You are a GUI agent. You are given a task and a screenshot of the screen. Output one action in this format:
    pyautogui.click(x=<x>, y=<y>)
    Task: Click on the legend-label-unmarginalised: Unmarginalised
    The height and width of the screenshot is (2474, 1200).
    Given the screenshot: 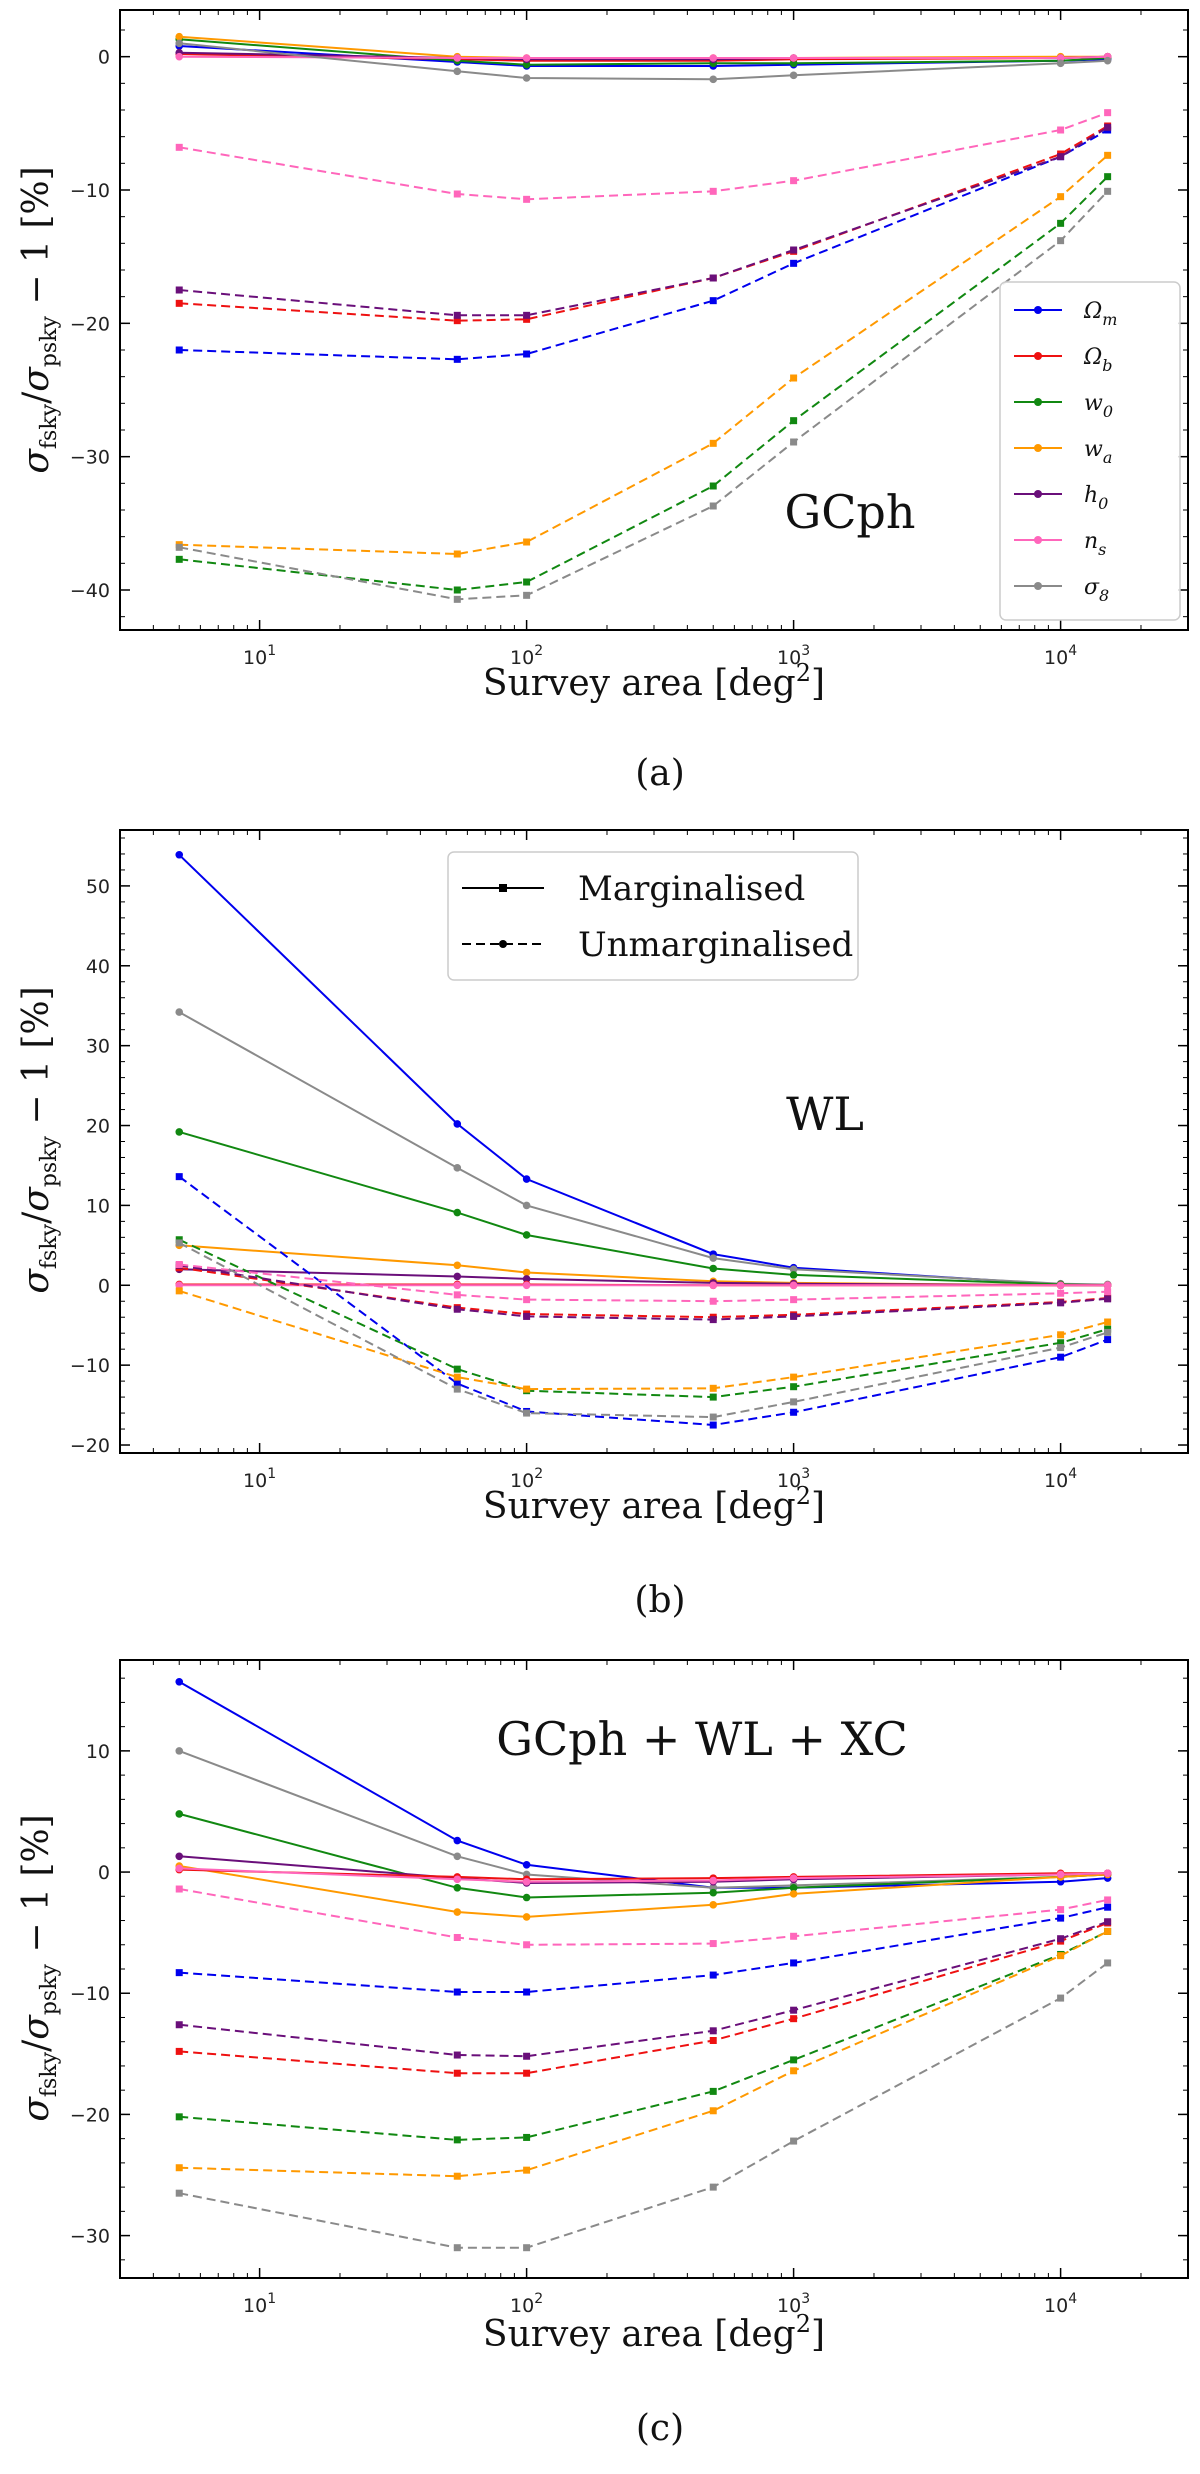 What is the action you would take?
    pyautogui.click(x=715, y=945)
    